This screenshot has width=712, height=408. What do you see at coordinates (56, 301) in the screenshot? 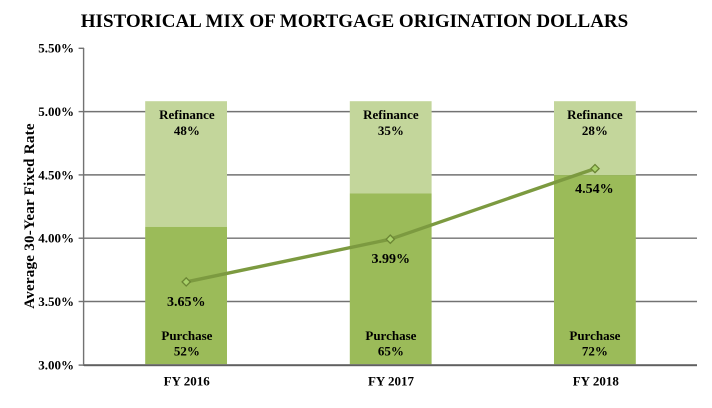
I see `svg-text: 3.50%` at bounding box center [56, 301].